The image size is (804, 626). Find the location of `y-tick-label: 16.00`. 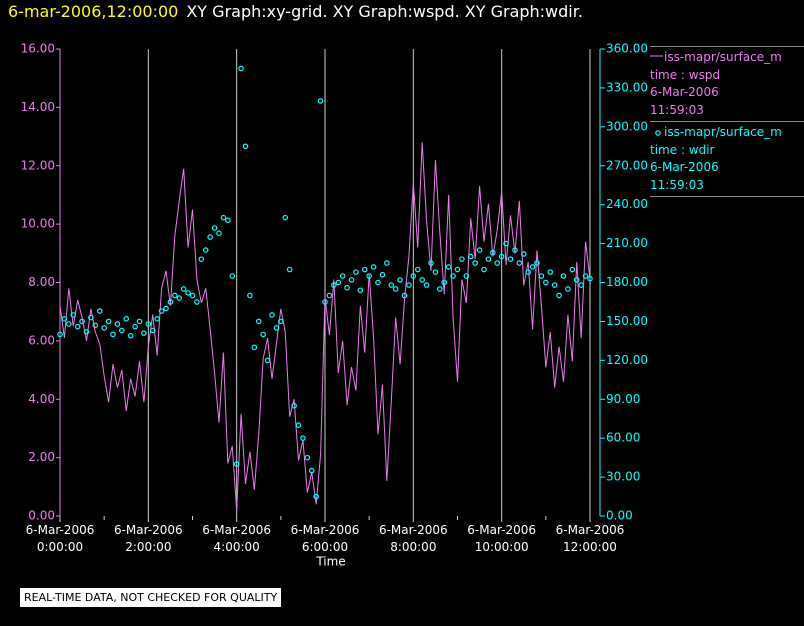

y-tick-label: 16.00 is located at coordinates (38, 49).